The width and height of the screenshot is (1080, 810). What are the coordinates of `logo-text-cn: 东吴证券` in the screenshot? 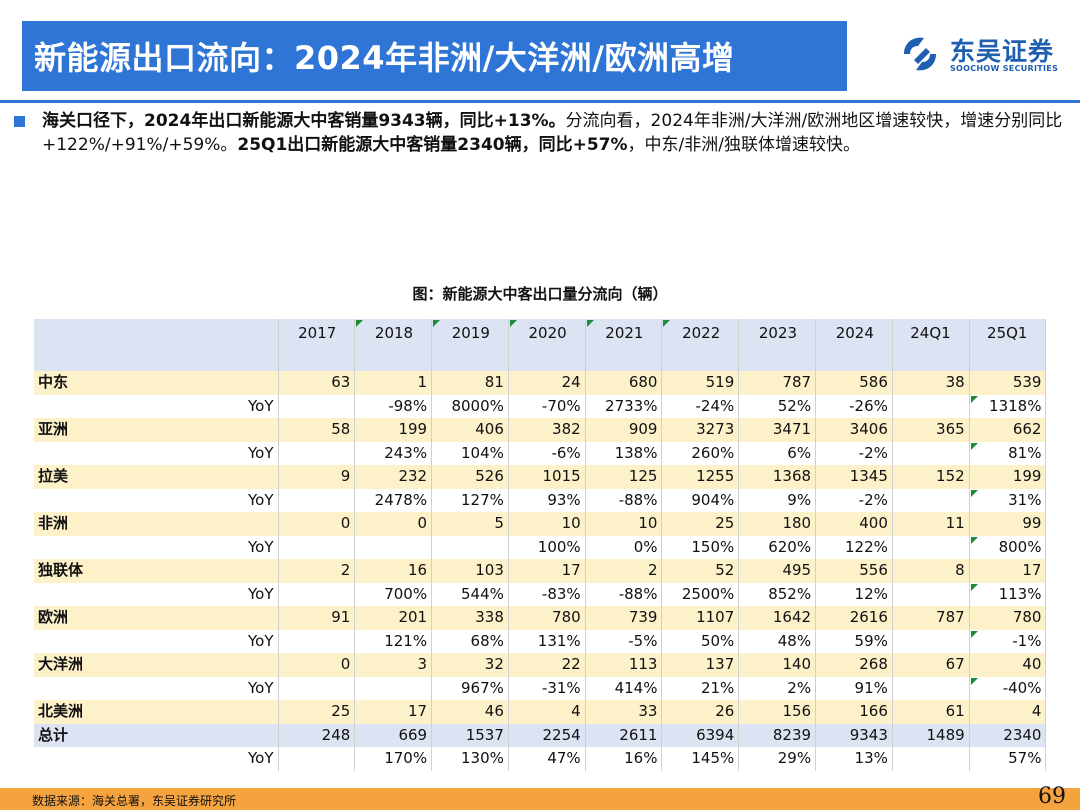 It's located at (1002, 51).